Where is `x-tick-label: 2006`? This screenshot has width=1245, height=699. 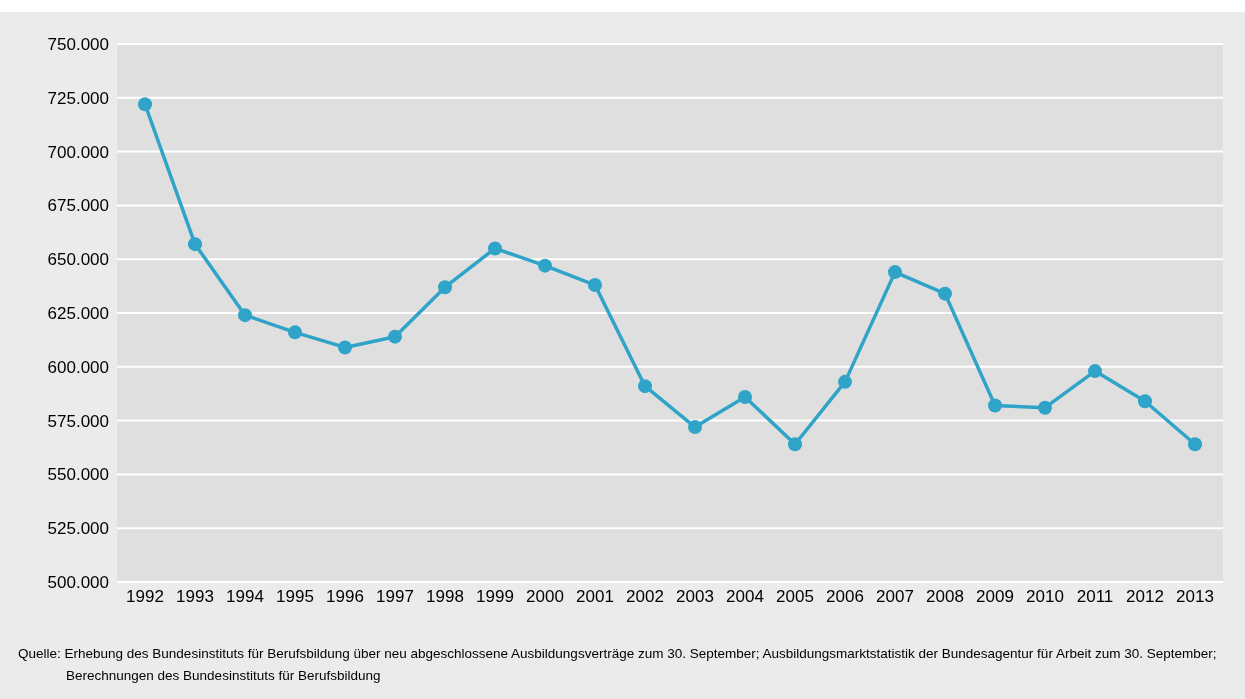 x-tick-label: 2006 is located at coordinates (845, 597).